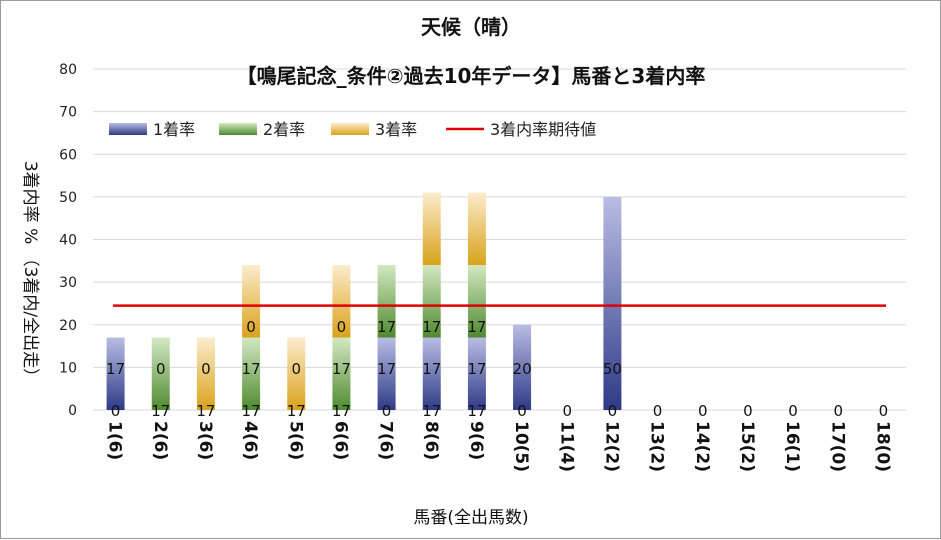 The image size is (941, 540). Describe the element at coordinates (250, 440) in the screenshot. I see `x-tick-label: 4(6)` at that location.